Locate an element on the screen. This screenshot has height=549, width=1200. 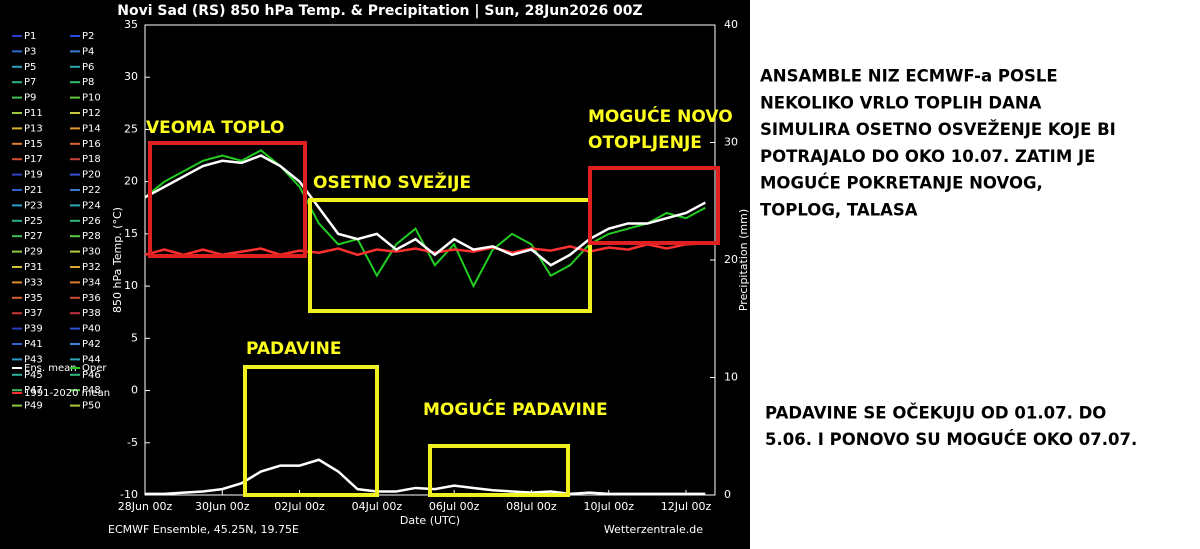
legend-label: P33 is located at coordinates (33, 282).